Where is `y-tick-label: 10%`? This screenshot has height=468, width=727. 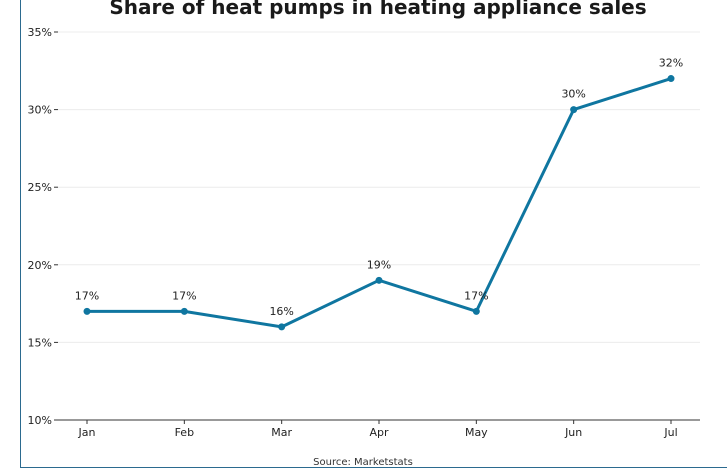
y-tick-label: 10% is located at coordinates (40, 420).